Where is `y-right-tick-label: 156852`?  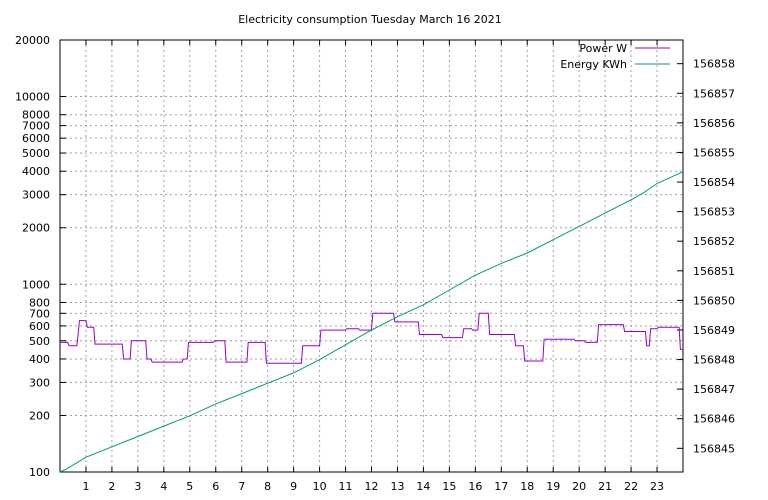
y-right-tick-label: 156852 is located at coordinates (714, 241).